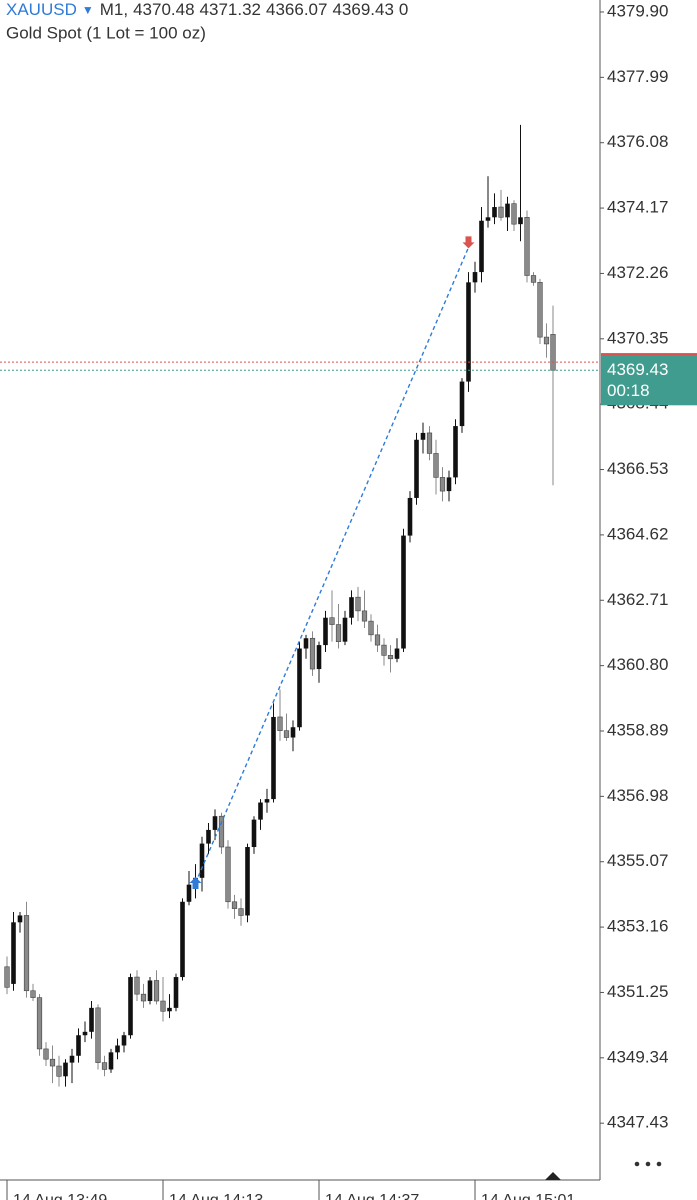  Describe the element at coordinates (637, 207) in the screenshot. I see `y-tick-label: 4374.17` at that location.